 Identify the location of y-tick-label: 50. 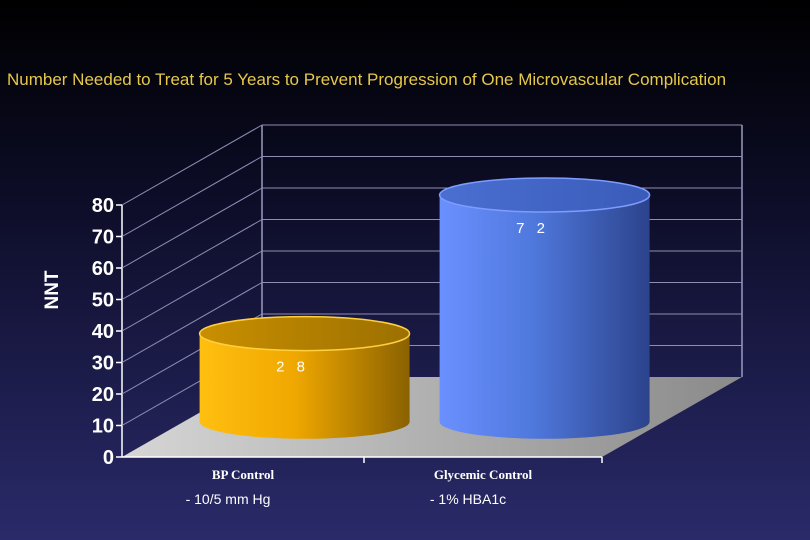
(103, 301).